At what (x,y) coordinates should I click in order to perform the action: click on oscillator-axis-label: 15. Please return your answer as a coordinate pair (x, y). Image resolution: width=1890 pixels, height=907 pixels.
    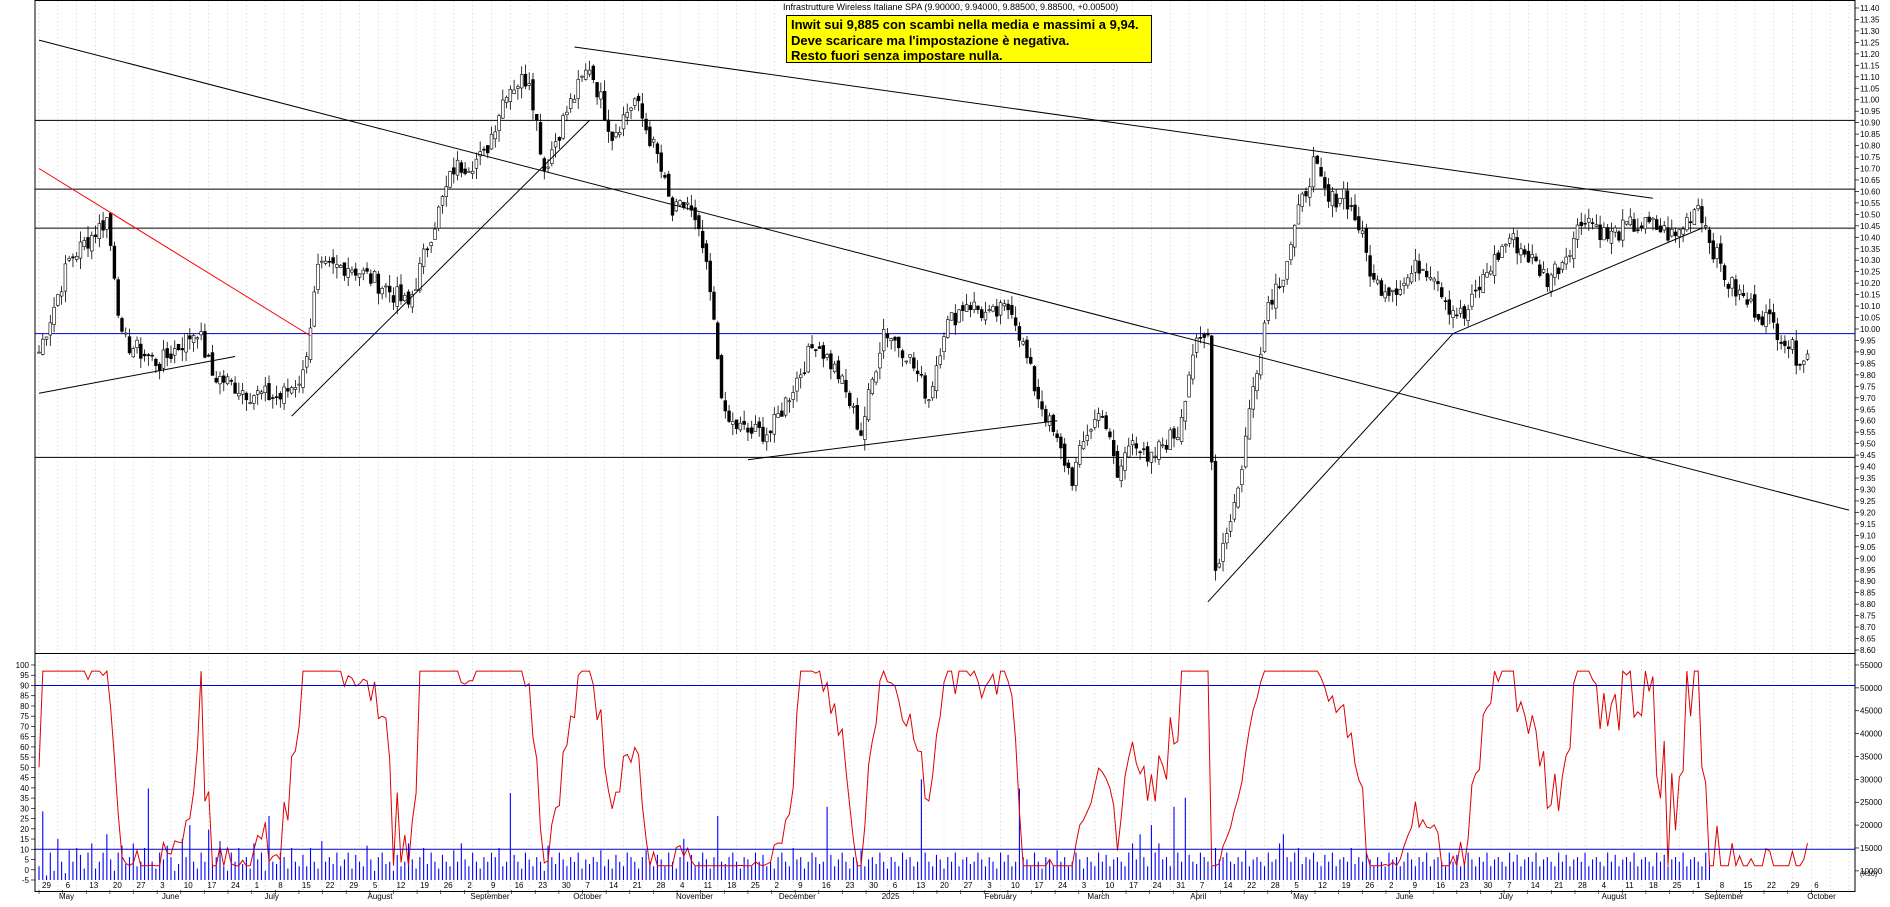
    Looking at the image, I should click on (24, 839).